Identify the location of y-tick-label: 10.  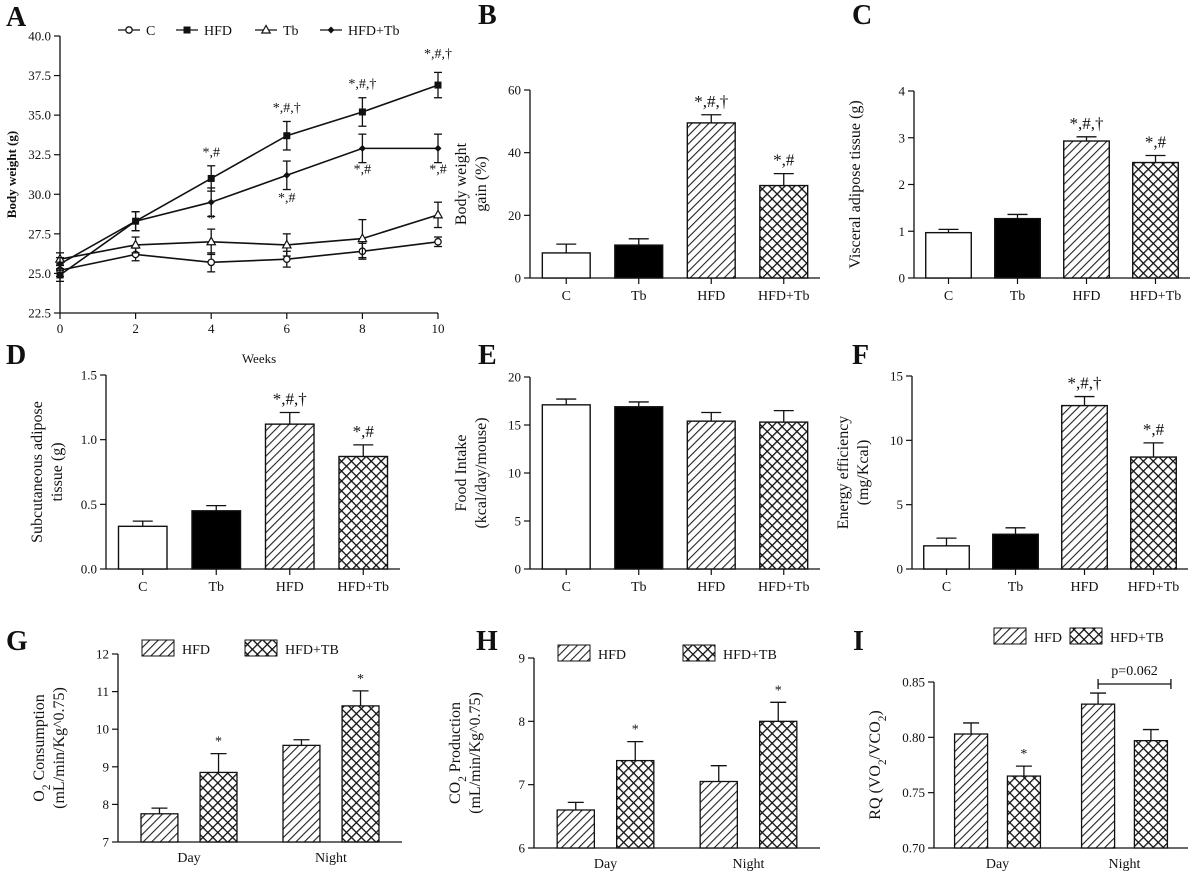
(896, 440).